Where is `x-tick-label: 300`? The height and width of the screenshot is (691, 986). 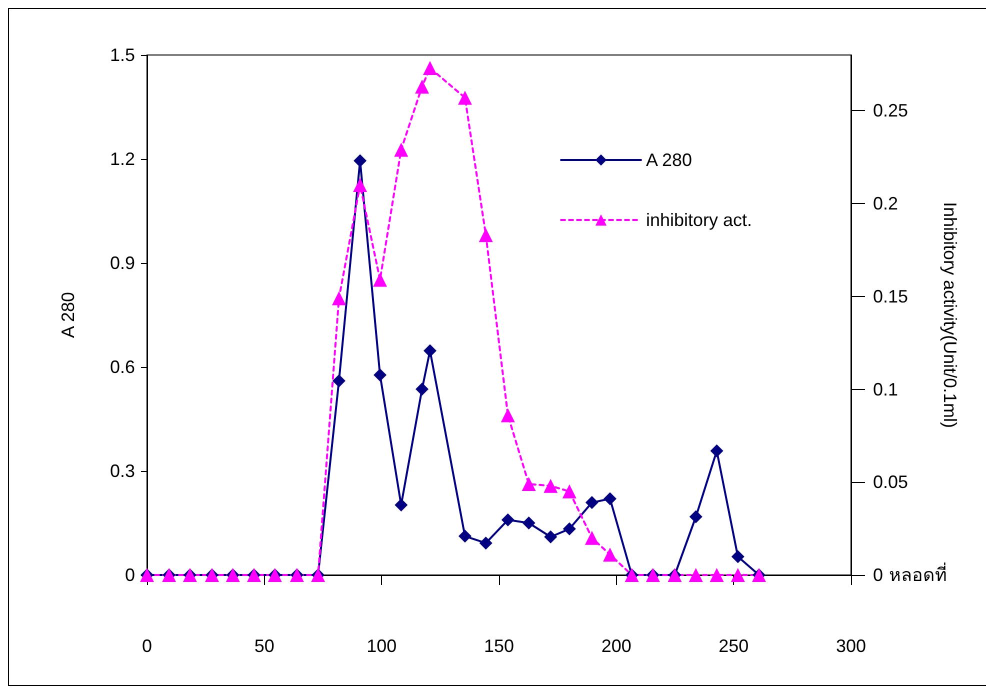 x-tick-label: 300 is located at coordinates (851, 646).